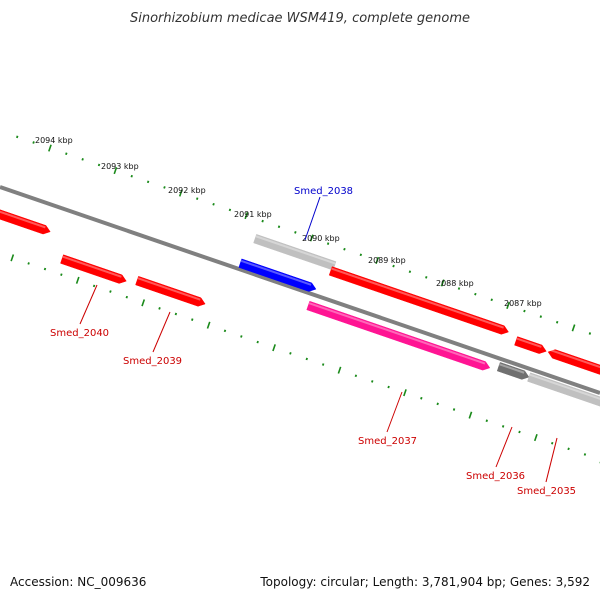 The width and height of the screenshot is (600, 600). I want to click on gene-smed-2036-shape, so click(513, 371).